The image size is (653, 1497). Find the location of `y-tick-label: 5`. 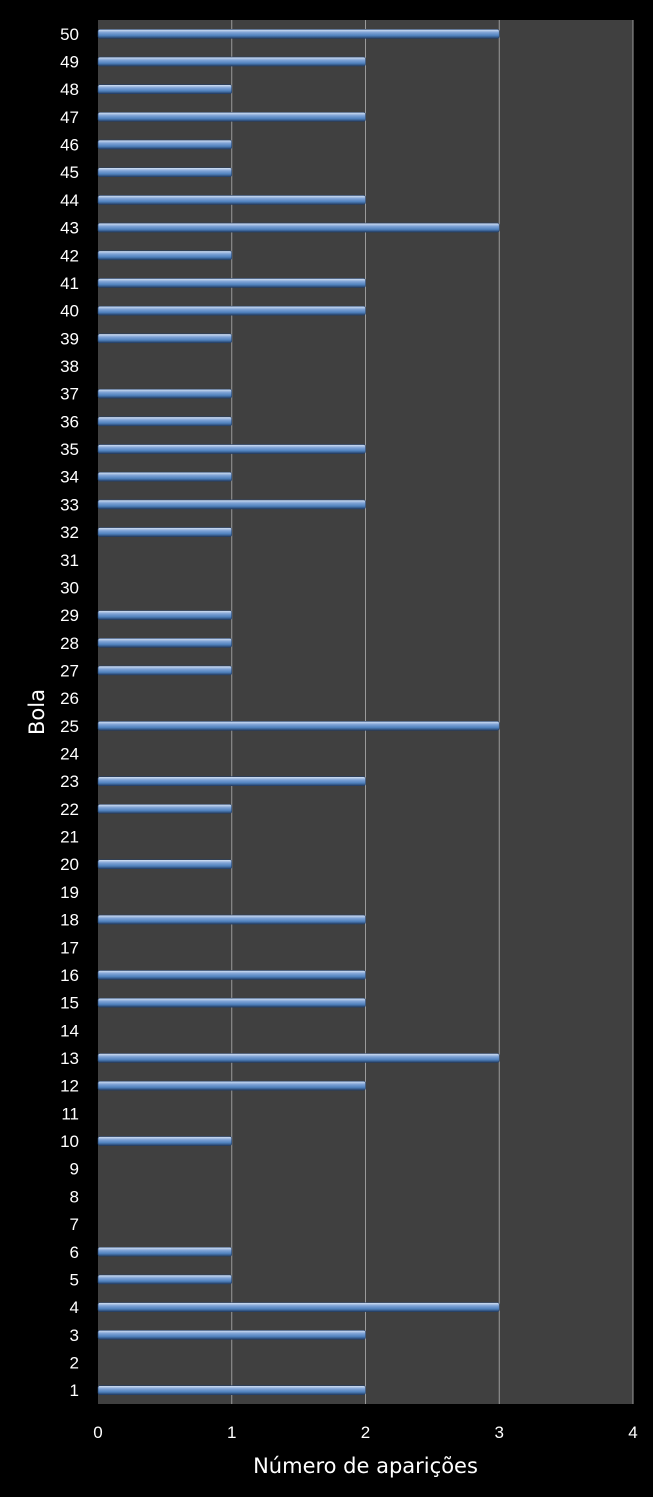

y-tick-label: 5 is located at coordinates (74, 1279).